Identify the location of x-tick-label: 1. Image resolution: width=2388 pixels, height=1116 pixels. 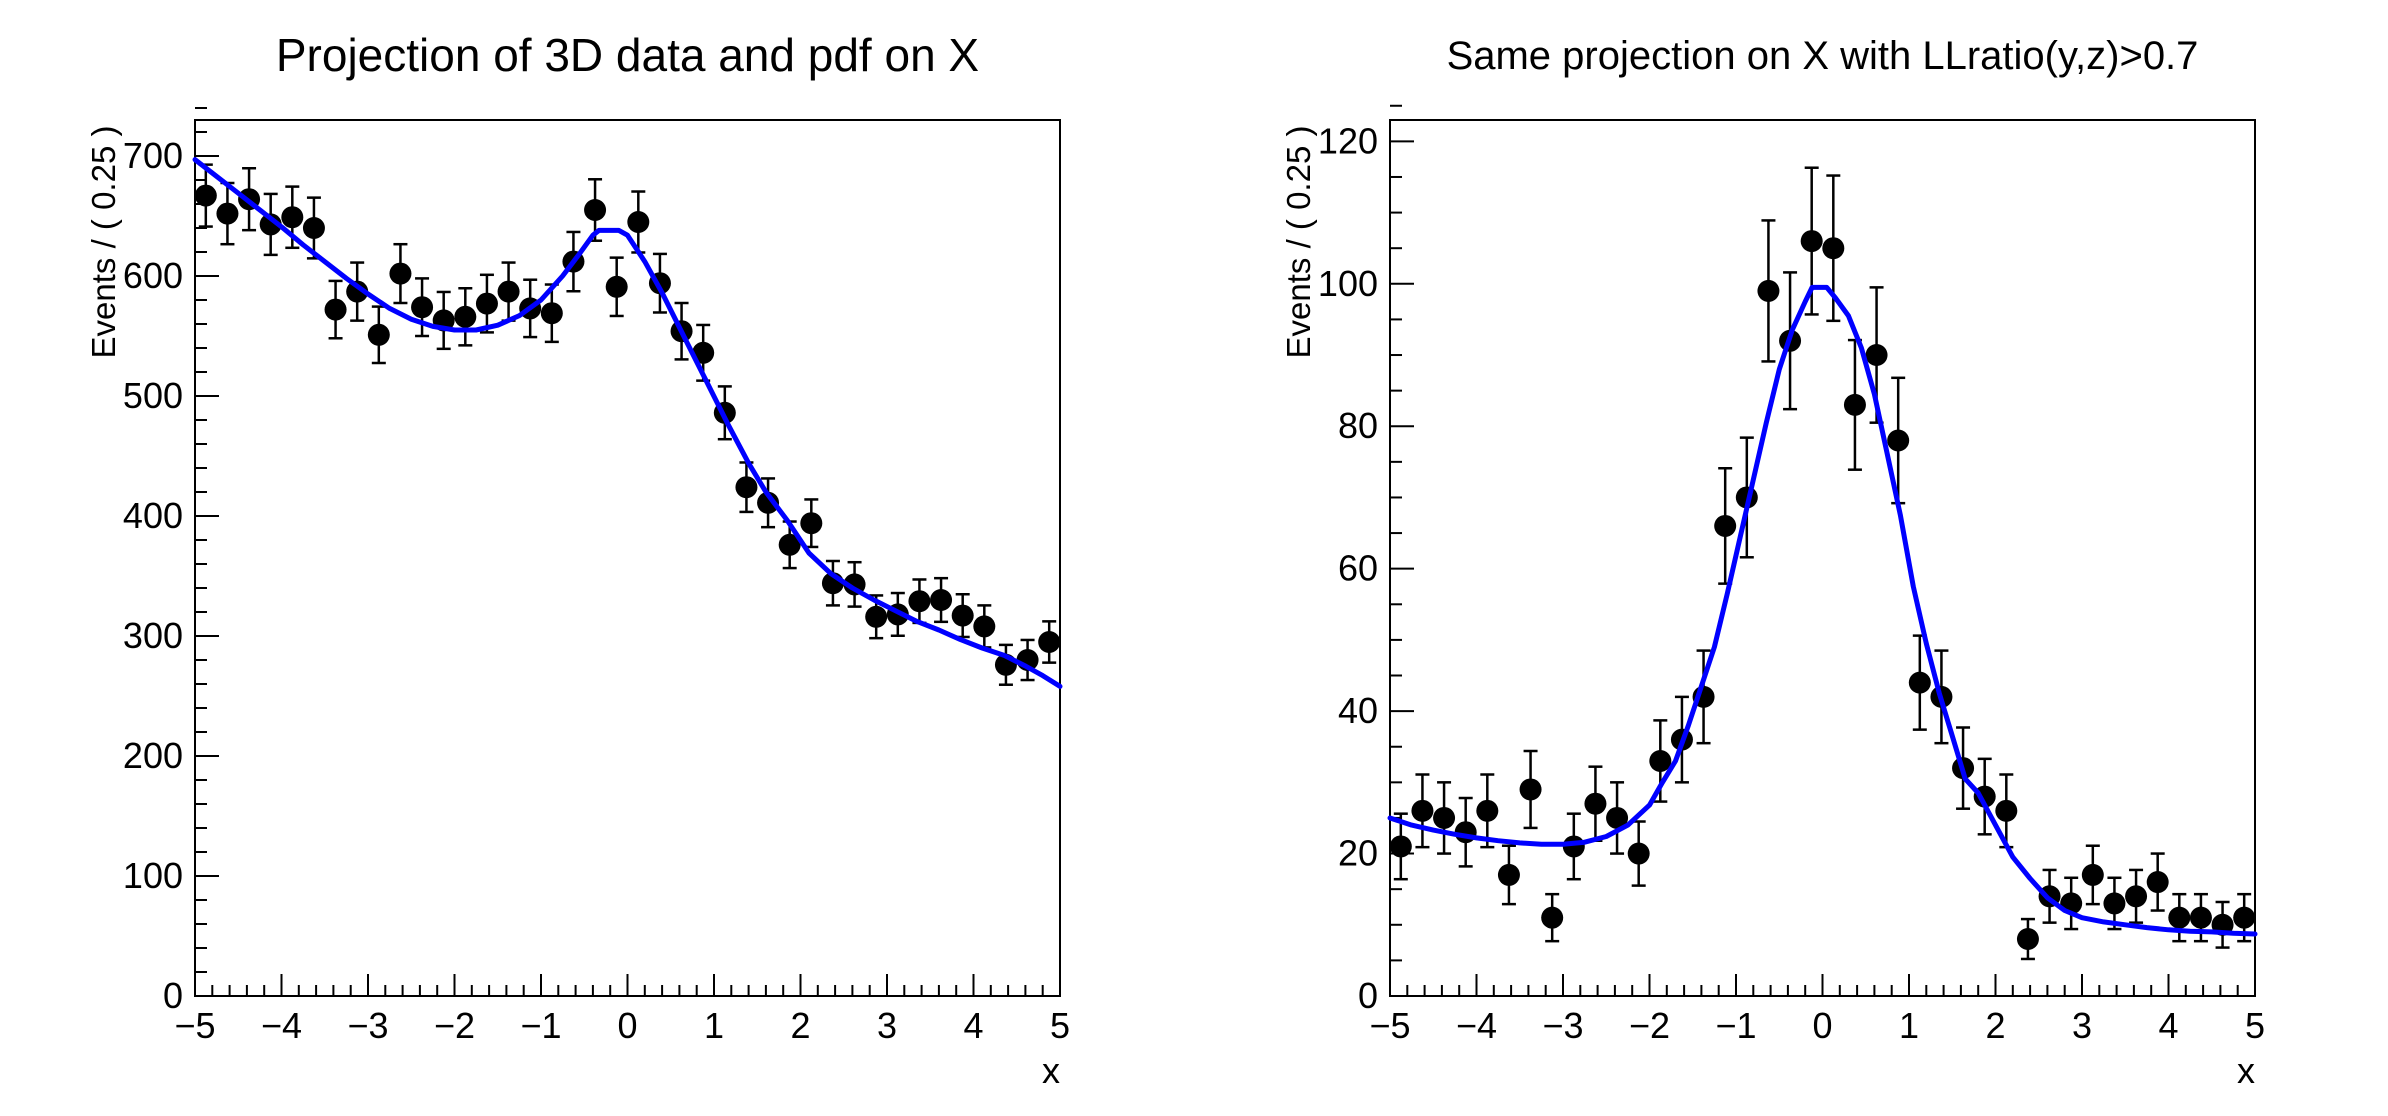
(714, 1025).